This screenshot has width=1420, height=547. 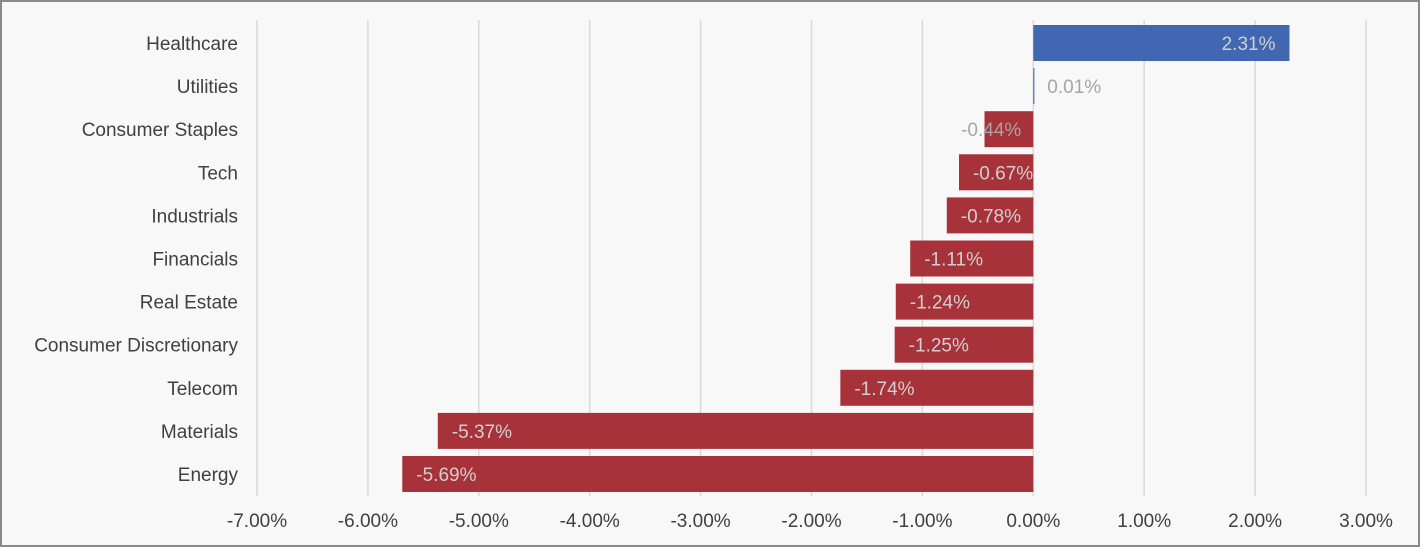 I want to click on data-label: -1.25%, so click(x=939, y=346).